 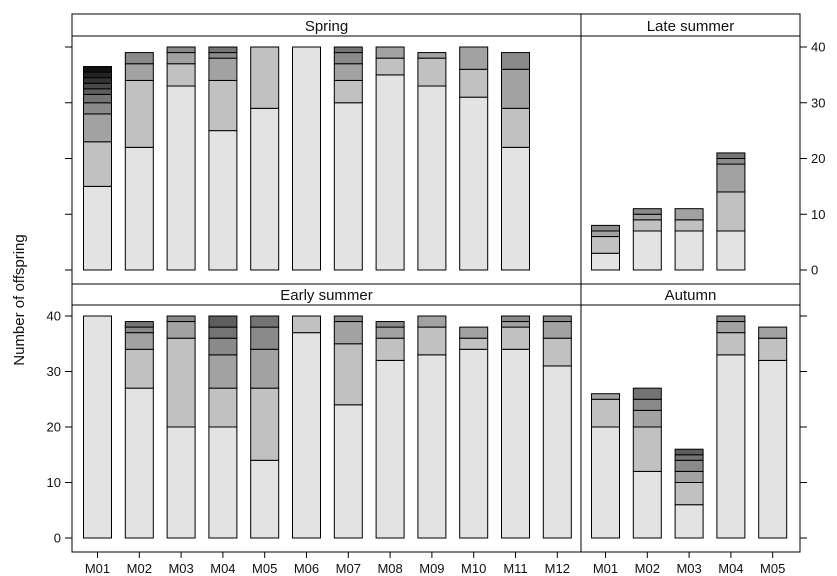 What do you see at coordinates (473, 568) in the screenshot?
I see `category-label: M10` at bounding box center [473, 568].